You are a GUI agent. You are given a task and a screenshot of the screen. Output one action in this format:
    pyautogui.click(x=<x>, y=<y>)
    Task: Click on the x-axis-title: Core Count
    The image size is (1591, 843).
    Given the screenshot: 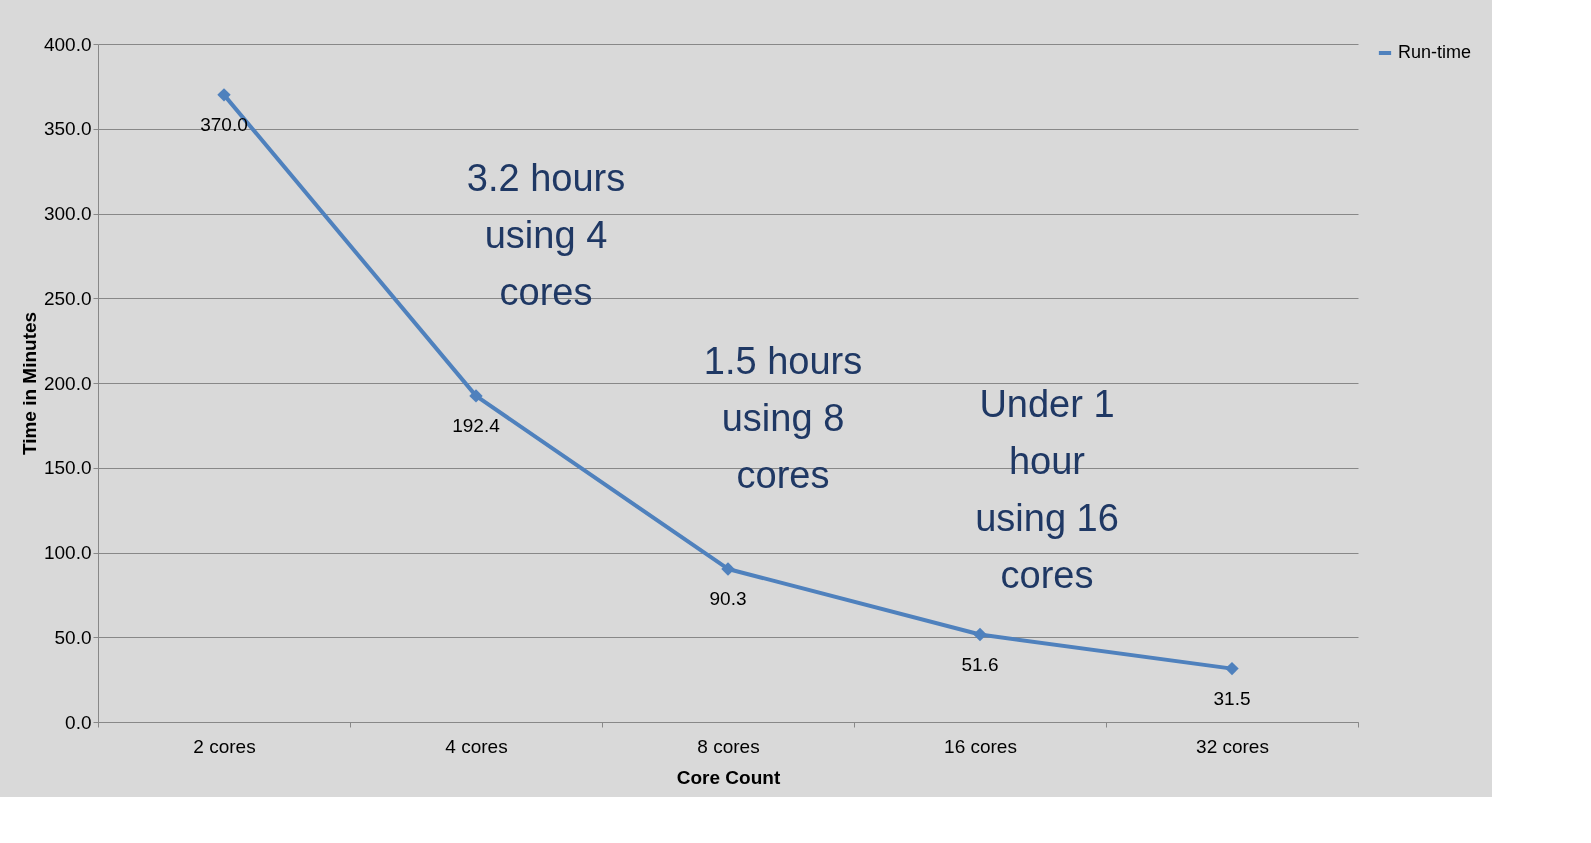 What is the action you would take?
    pyautogui.click(x=728, y=777)
    